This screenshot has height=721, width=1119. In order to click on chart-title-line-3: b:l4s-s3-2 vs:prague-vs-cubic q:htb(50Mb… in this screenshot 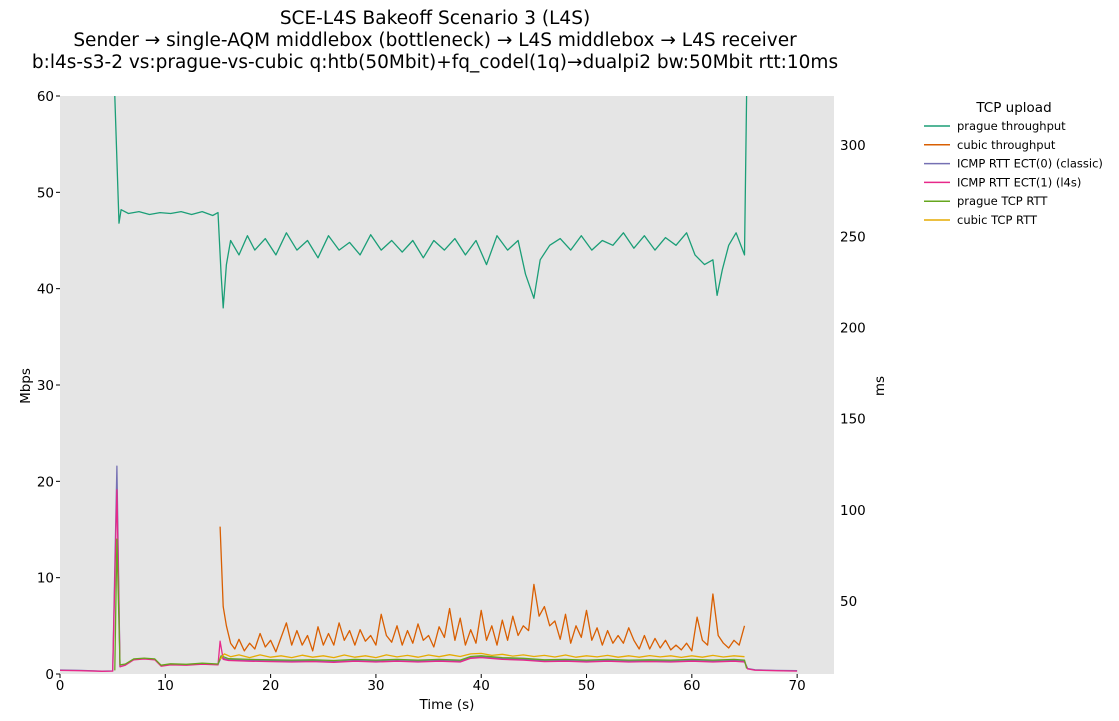, I will do `click(435, 62)`.